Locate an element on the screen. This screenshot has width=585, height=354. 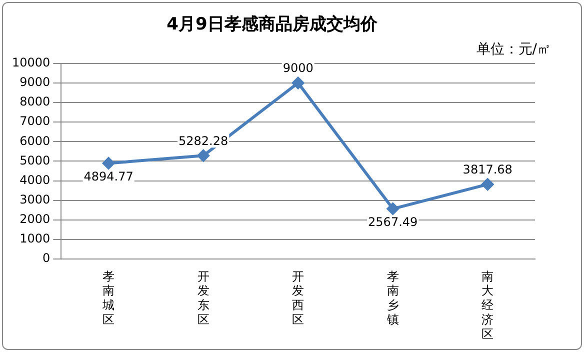
text: 单位：元/㎡ is located at coordinates (513, 50).